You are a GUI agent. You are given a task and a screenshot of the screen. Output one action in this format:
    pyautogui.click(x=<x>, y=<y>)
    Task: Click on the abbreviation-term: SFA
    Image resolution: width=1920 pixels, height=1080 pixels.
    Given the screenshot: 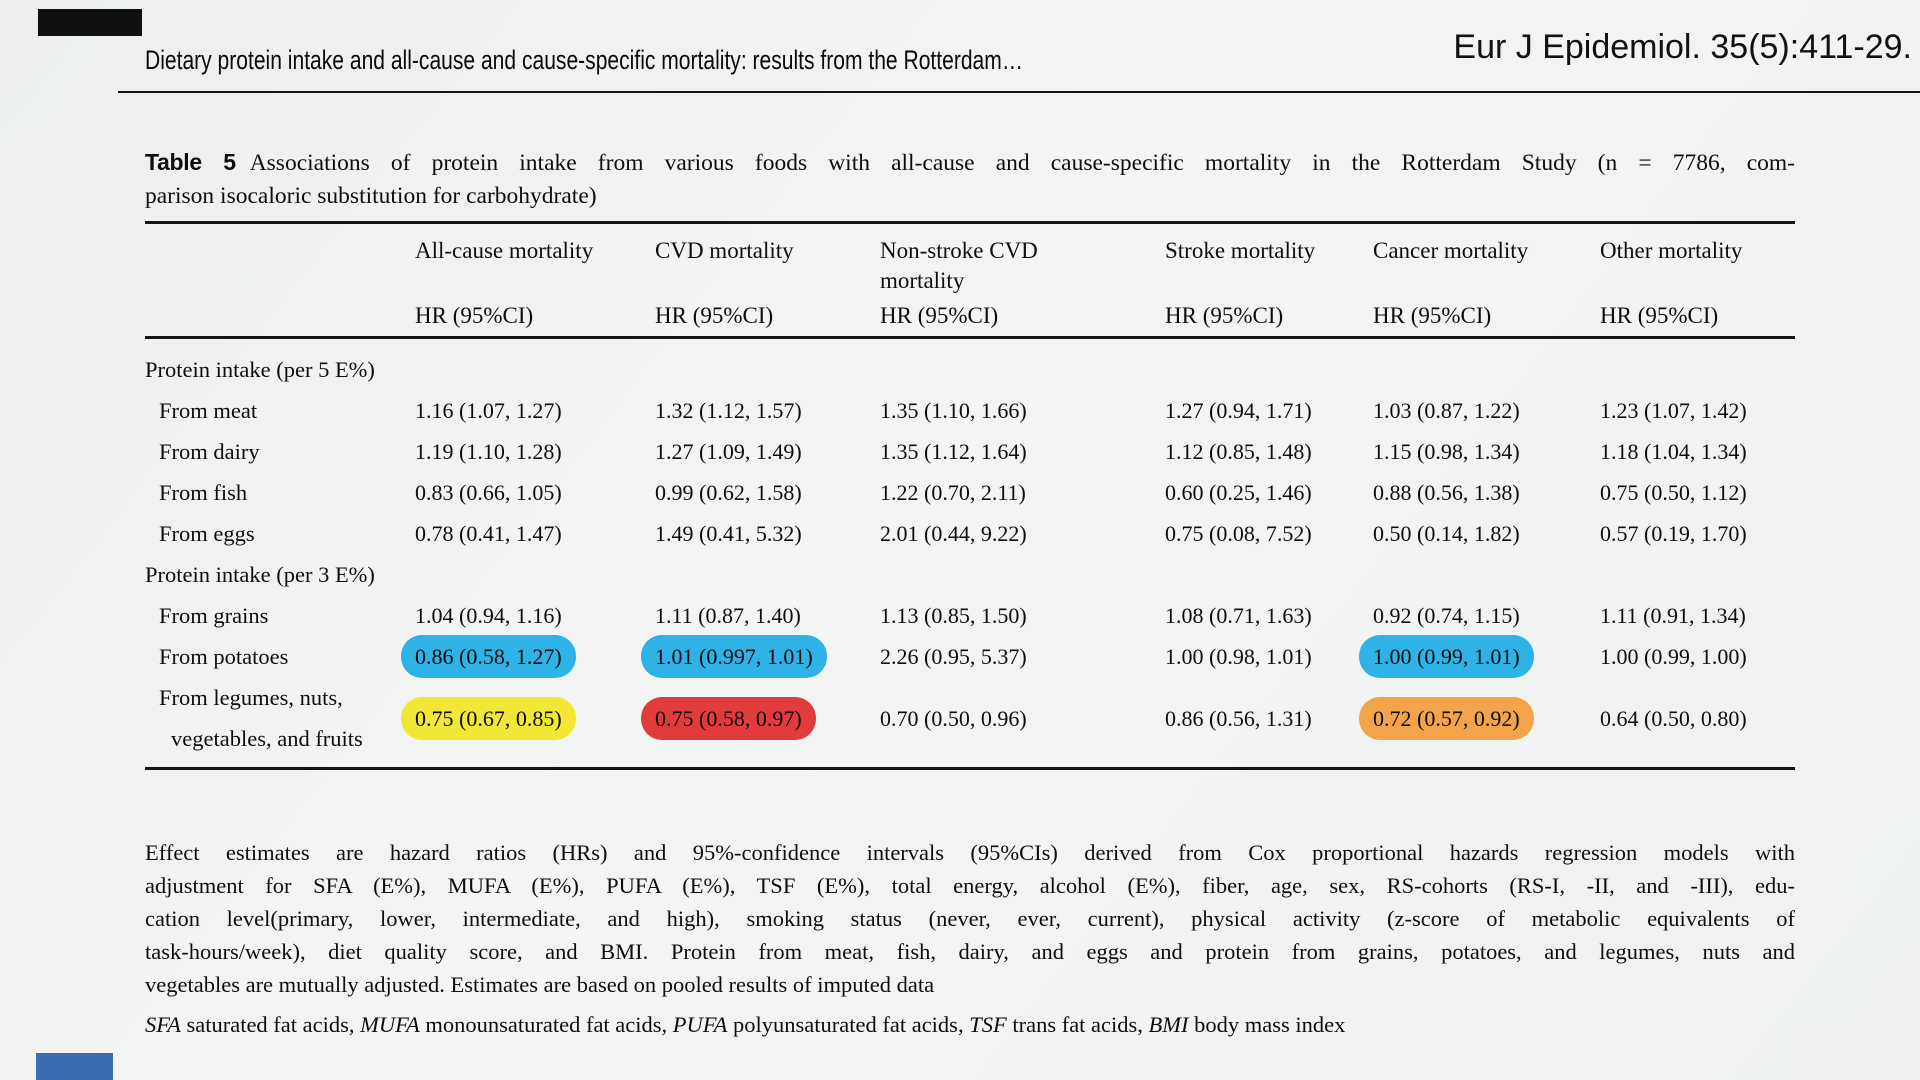 What is the action you would take?
    pyautogui.click(x=163, y=1024)
    